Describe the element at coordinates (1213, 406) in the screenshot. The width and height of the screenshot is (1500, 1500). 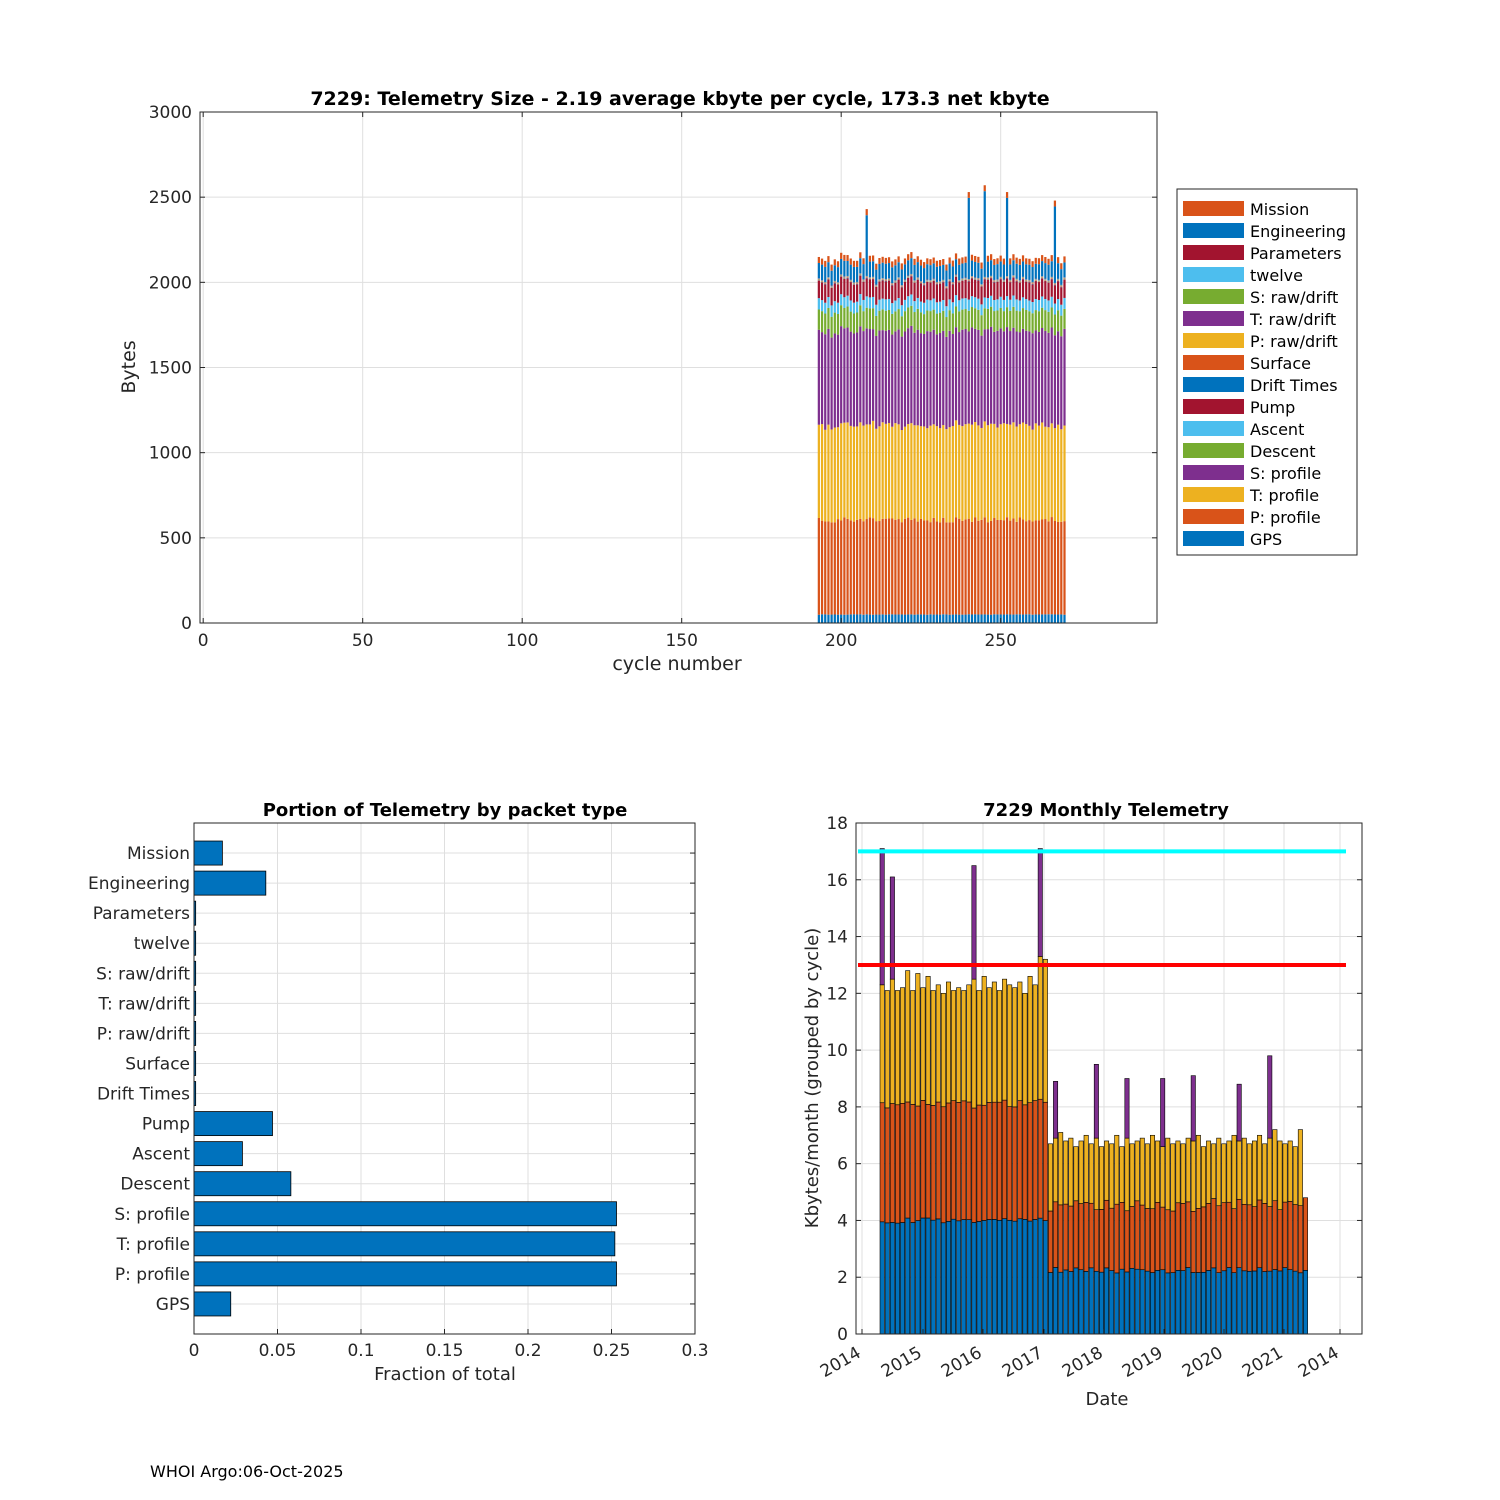
I see `legend-swatch` at that location.